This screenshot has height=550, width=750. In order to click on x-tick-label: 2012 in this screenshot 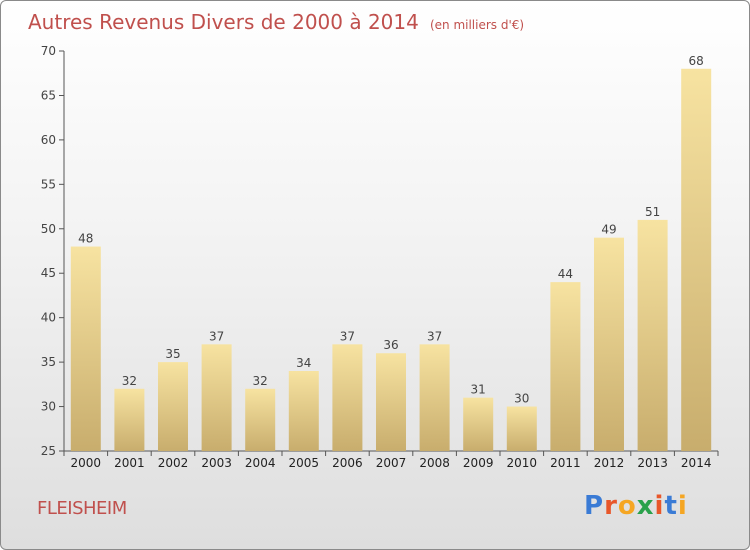, I will do `click(609, 463)`.